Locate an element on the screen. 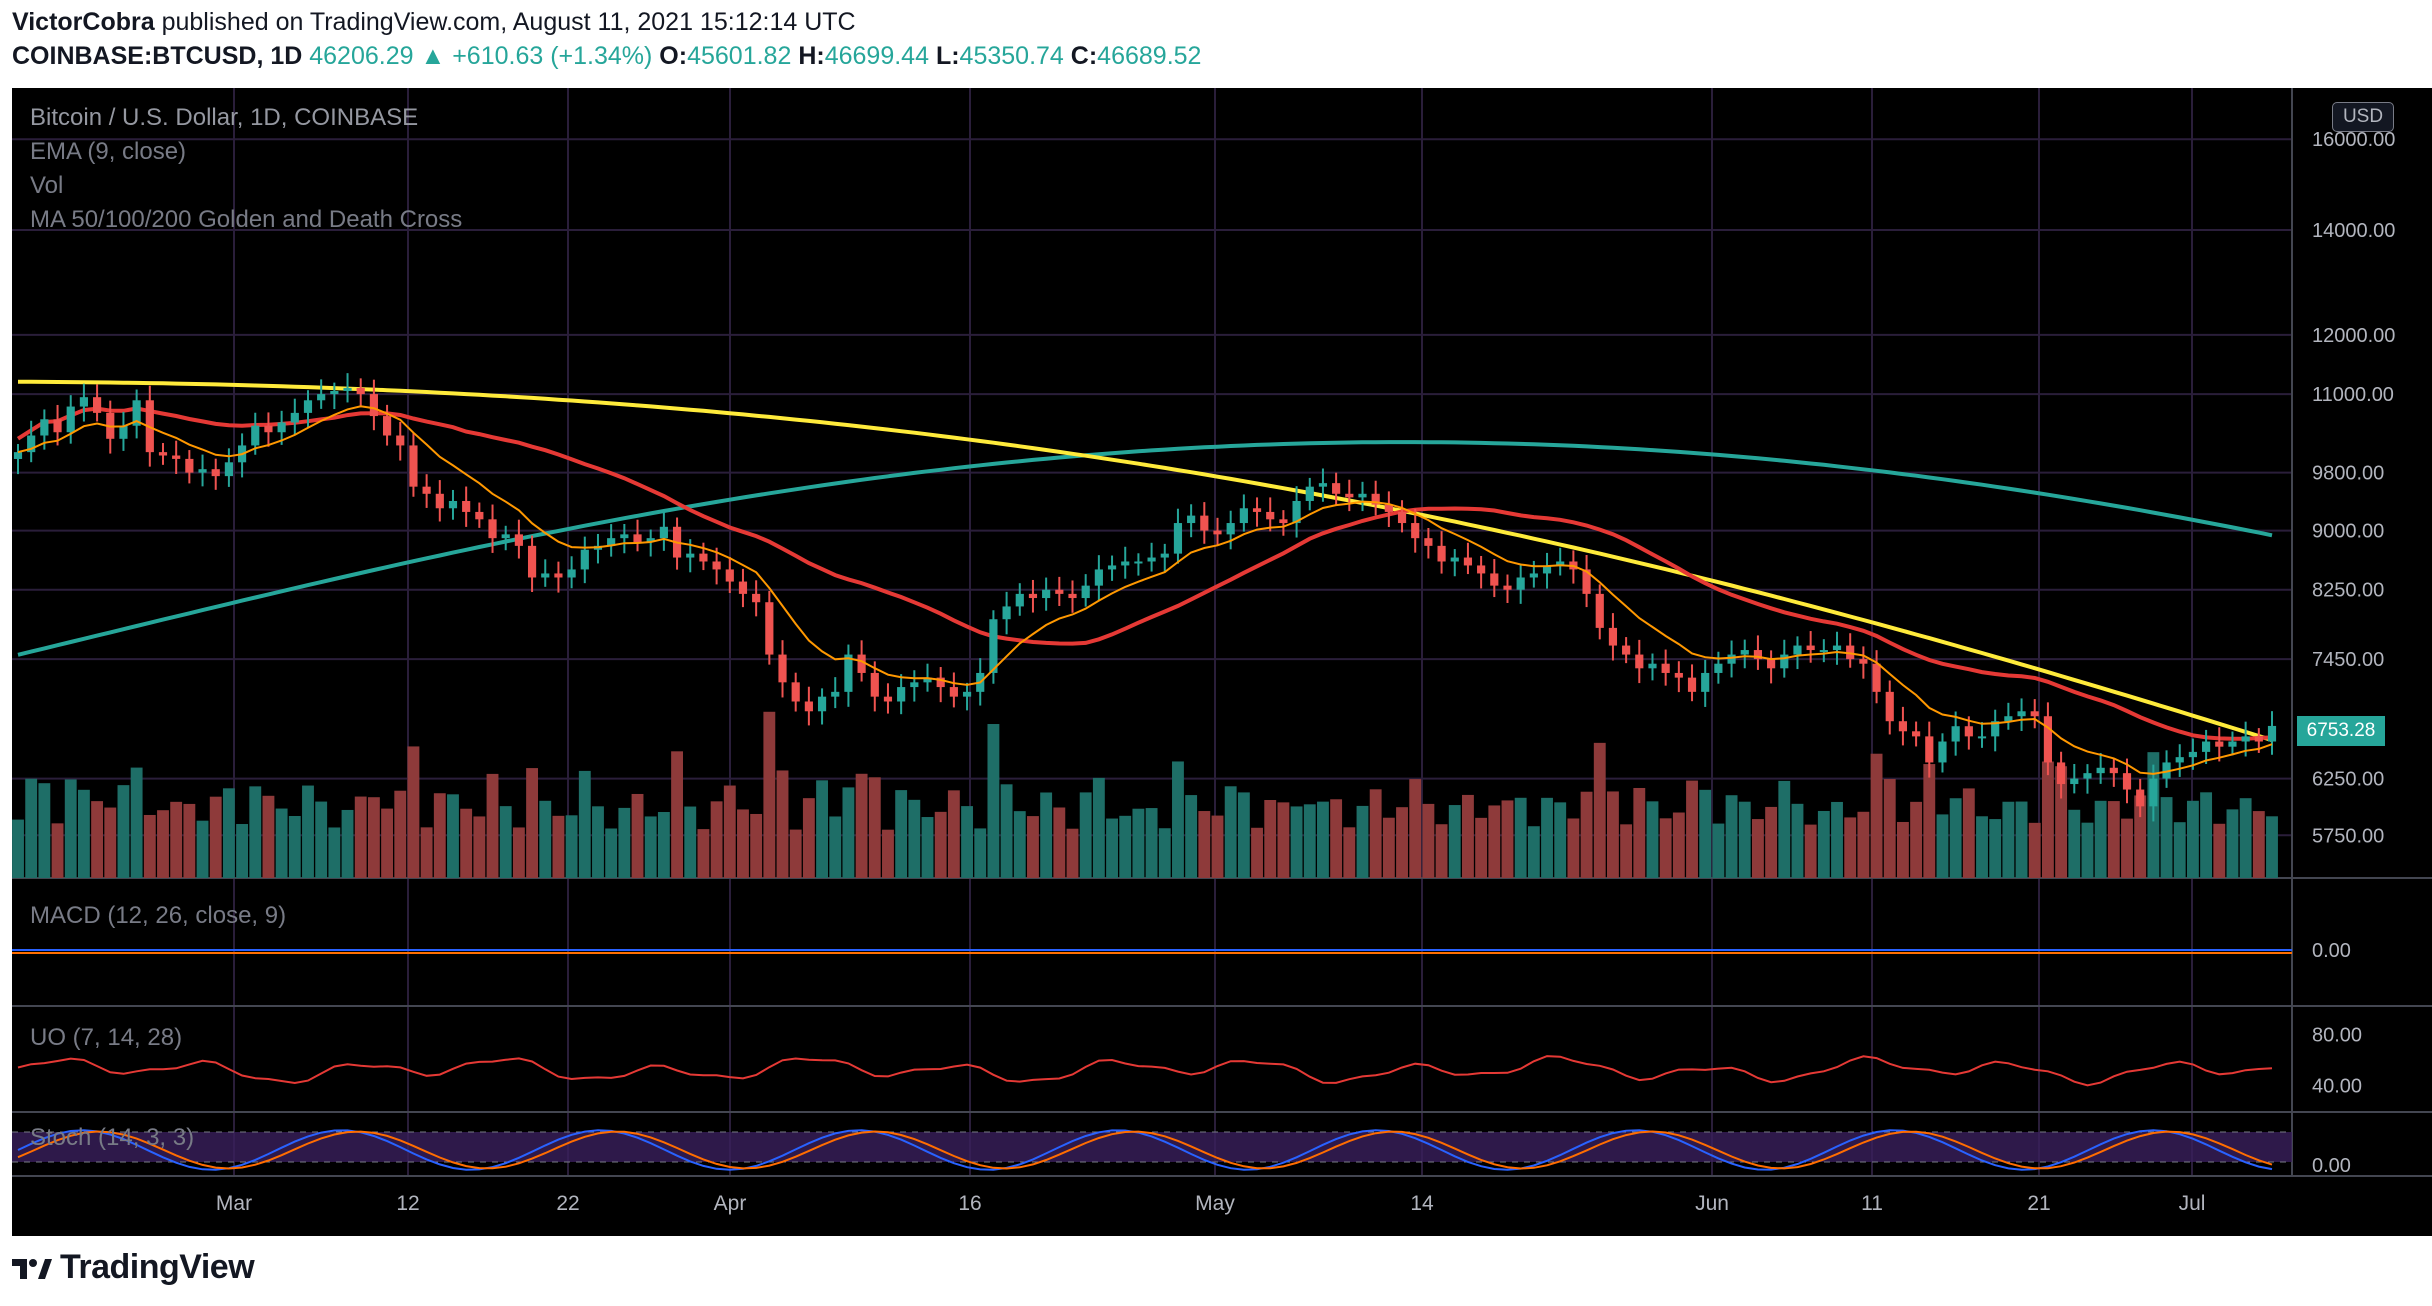  time-axis-label: 11 is located at coordinates (1872, 1203).